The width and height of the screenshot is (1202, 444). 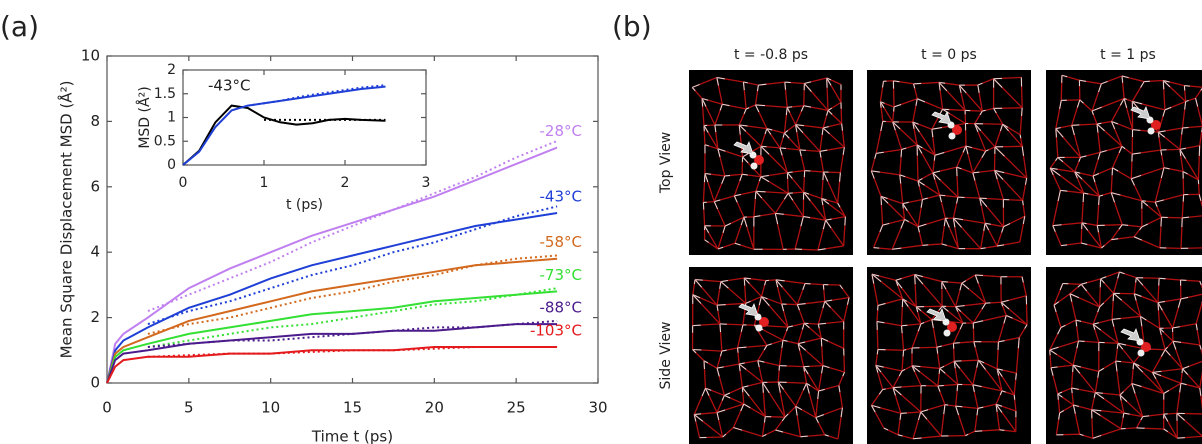 What do you see at coordinates (561, 242) in the screenshot?
I see `series-label: -58°C` at bounding box center [561, 242].